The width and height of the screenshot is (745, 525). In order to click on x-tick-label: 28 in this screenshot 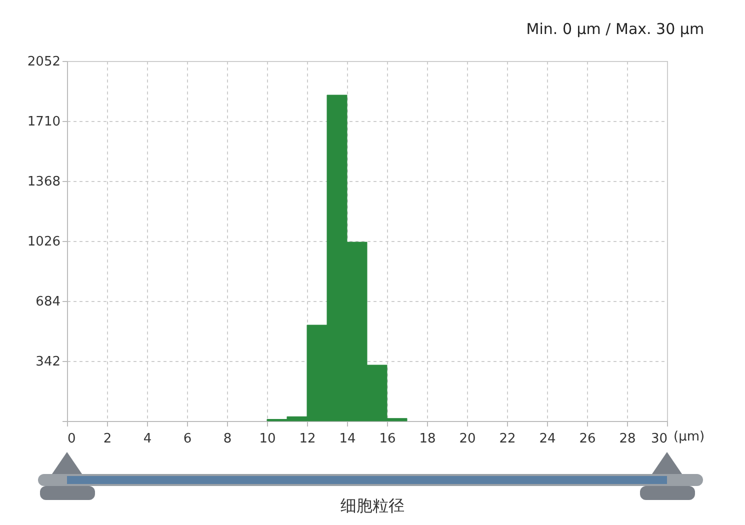, I will do `click(627, 439)`.